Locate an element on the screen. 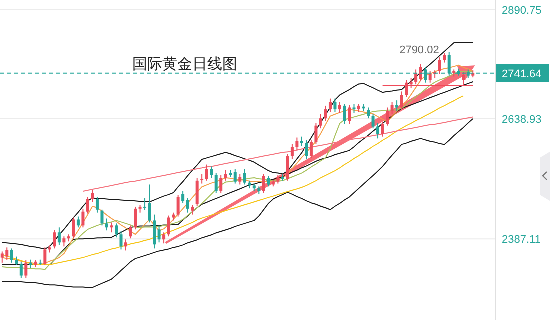 Image resolution: width=550 pixels, height=320 pixels. y-tick-label: 2890.75 is located at coordinates (522, 10).